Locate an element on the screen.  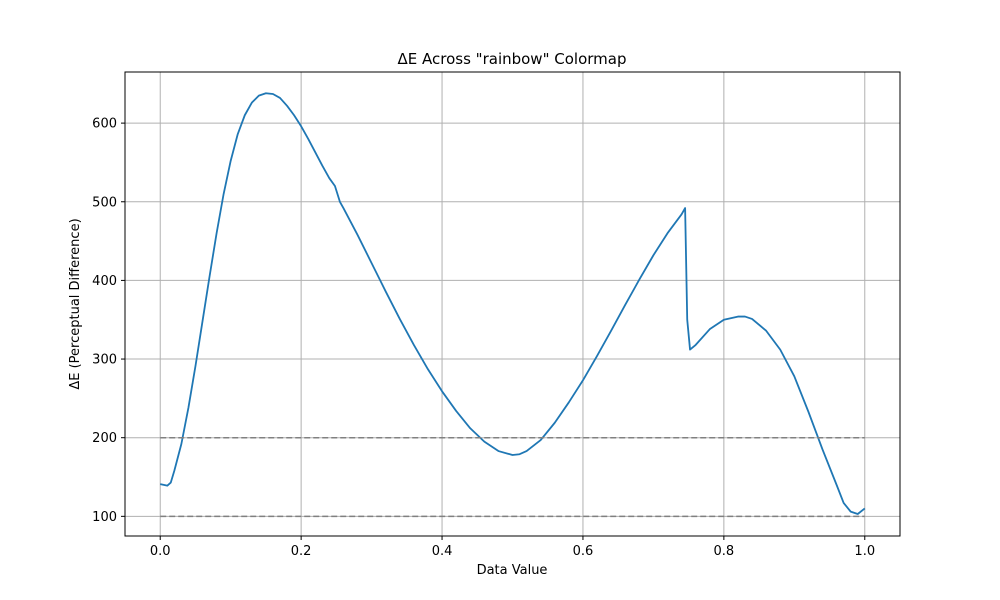
y-tick-label: 300 is located at coordinates (104, 360).